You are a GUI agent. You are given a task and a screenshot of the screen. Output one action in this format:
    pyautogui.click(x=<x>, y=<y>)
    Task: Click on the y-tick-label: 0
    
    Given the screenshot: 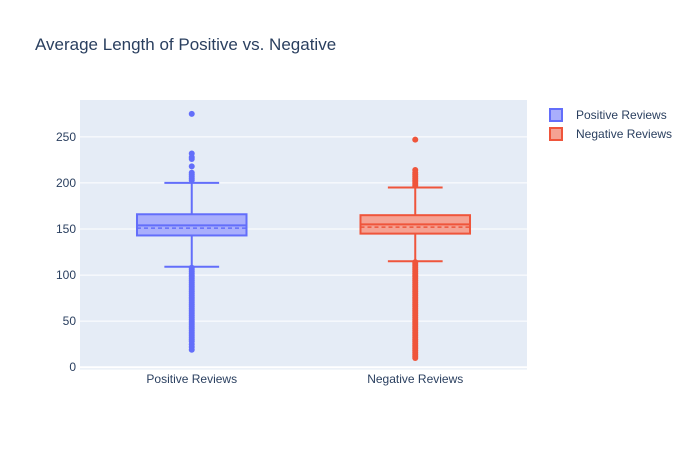 What is the action you would take?
    pyautogui.click(x=72, y=367)
    